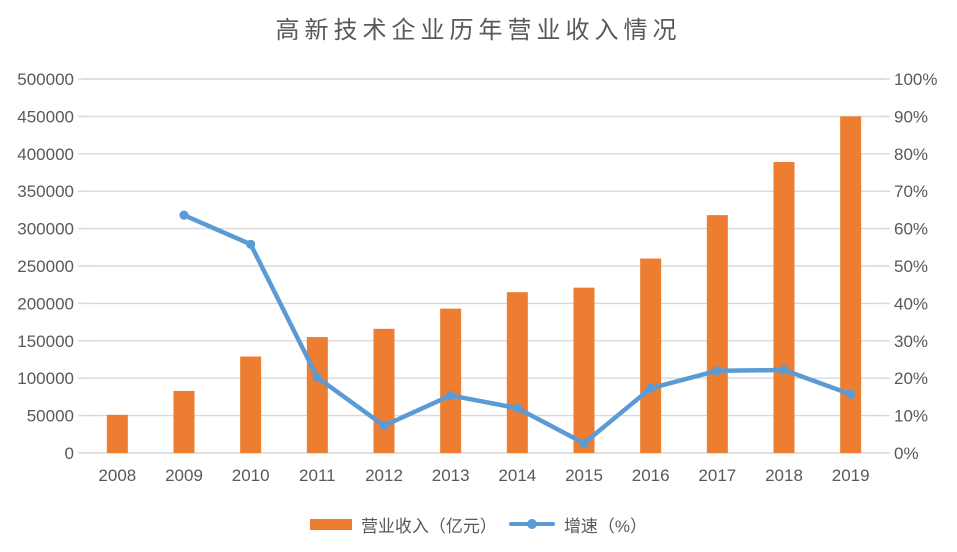  What do you see at coordinates (428, 526) in the screenshot?
I see `legend-label-revenue: 营业收入（亿元）` at bounding box center [428, 526].